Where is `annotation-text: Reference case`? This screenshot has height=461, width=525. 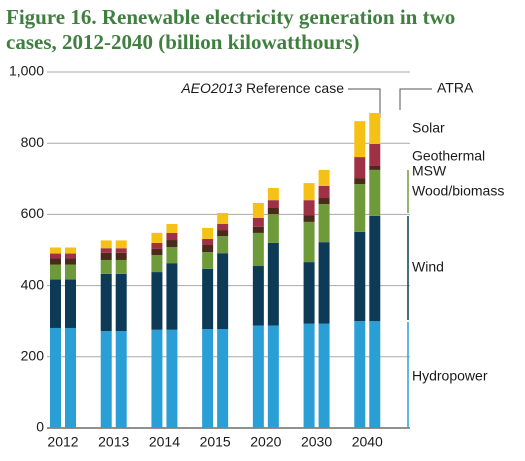
annotation-text: Reference case is located at coordinates (295, 88).